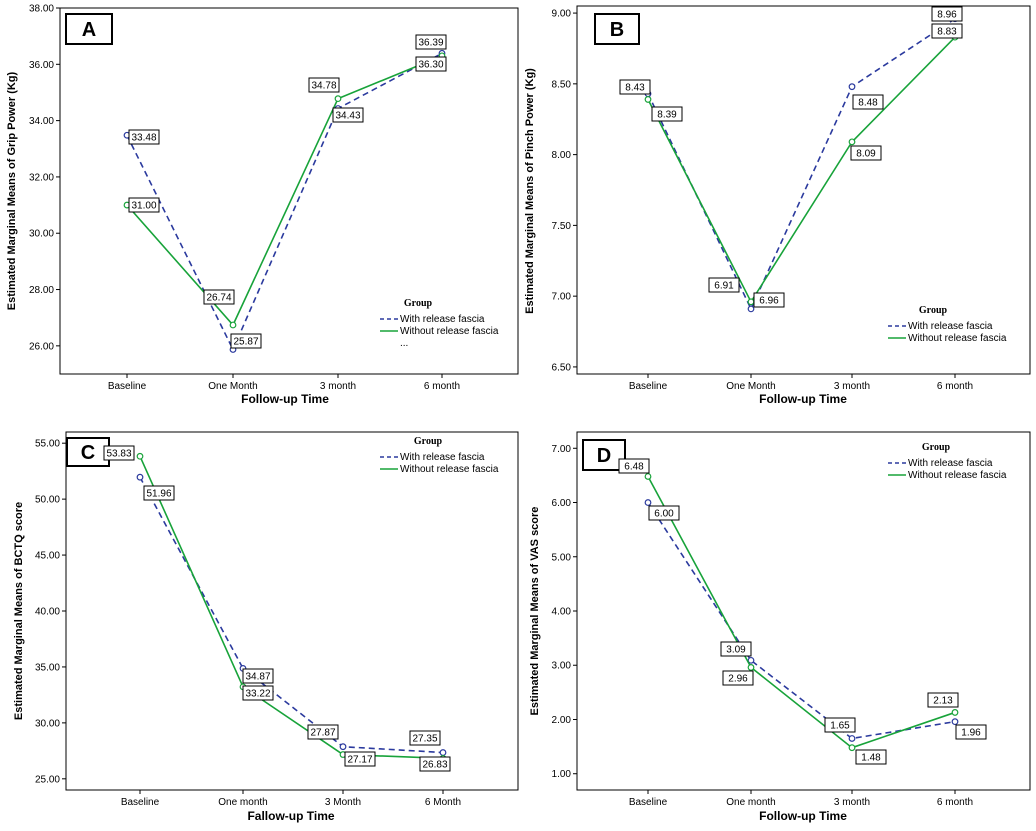 The image size is (1036, 831). I want to click on data-label: 26.83, so click(434, 765).